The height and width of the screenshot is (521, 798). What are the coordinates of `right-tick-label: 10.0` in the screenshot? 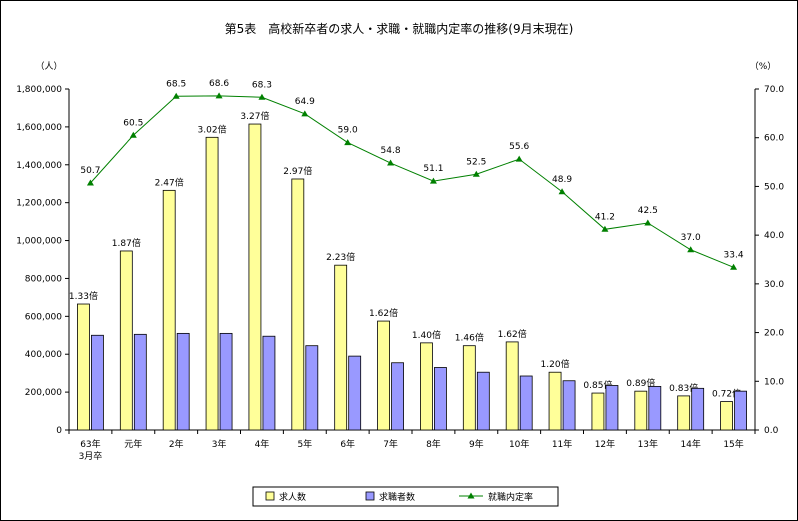 It's located at (774, 382).